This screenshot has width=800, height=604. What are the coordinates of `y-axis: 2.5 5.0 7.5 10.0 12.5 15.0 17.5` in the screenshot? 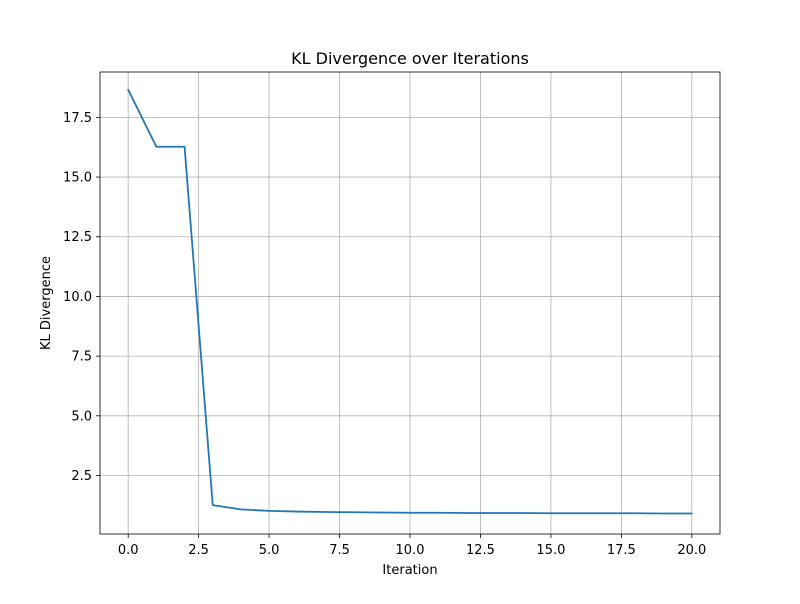 It's located at (81, 297).